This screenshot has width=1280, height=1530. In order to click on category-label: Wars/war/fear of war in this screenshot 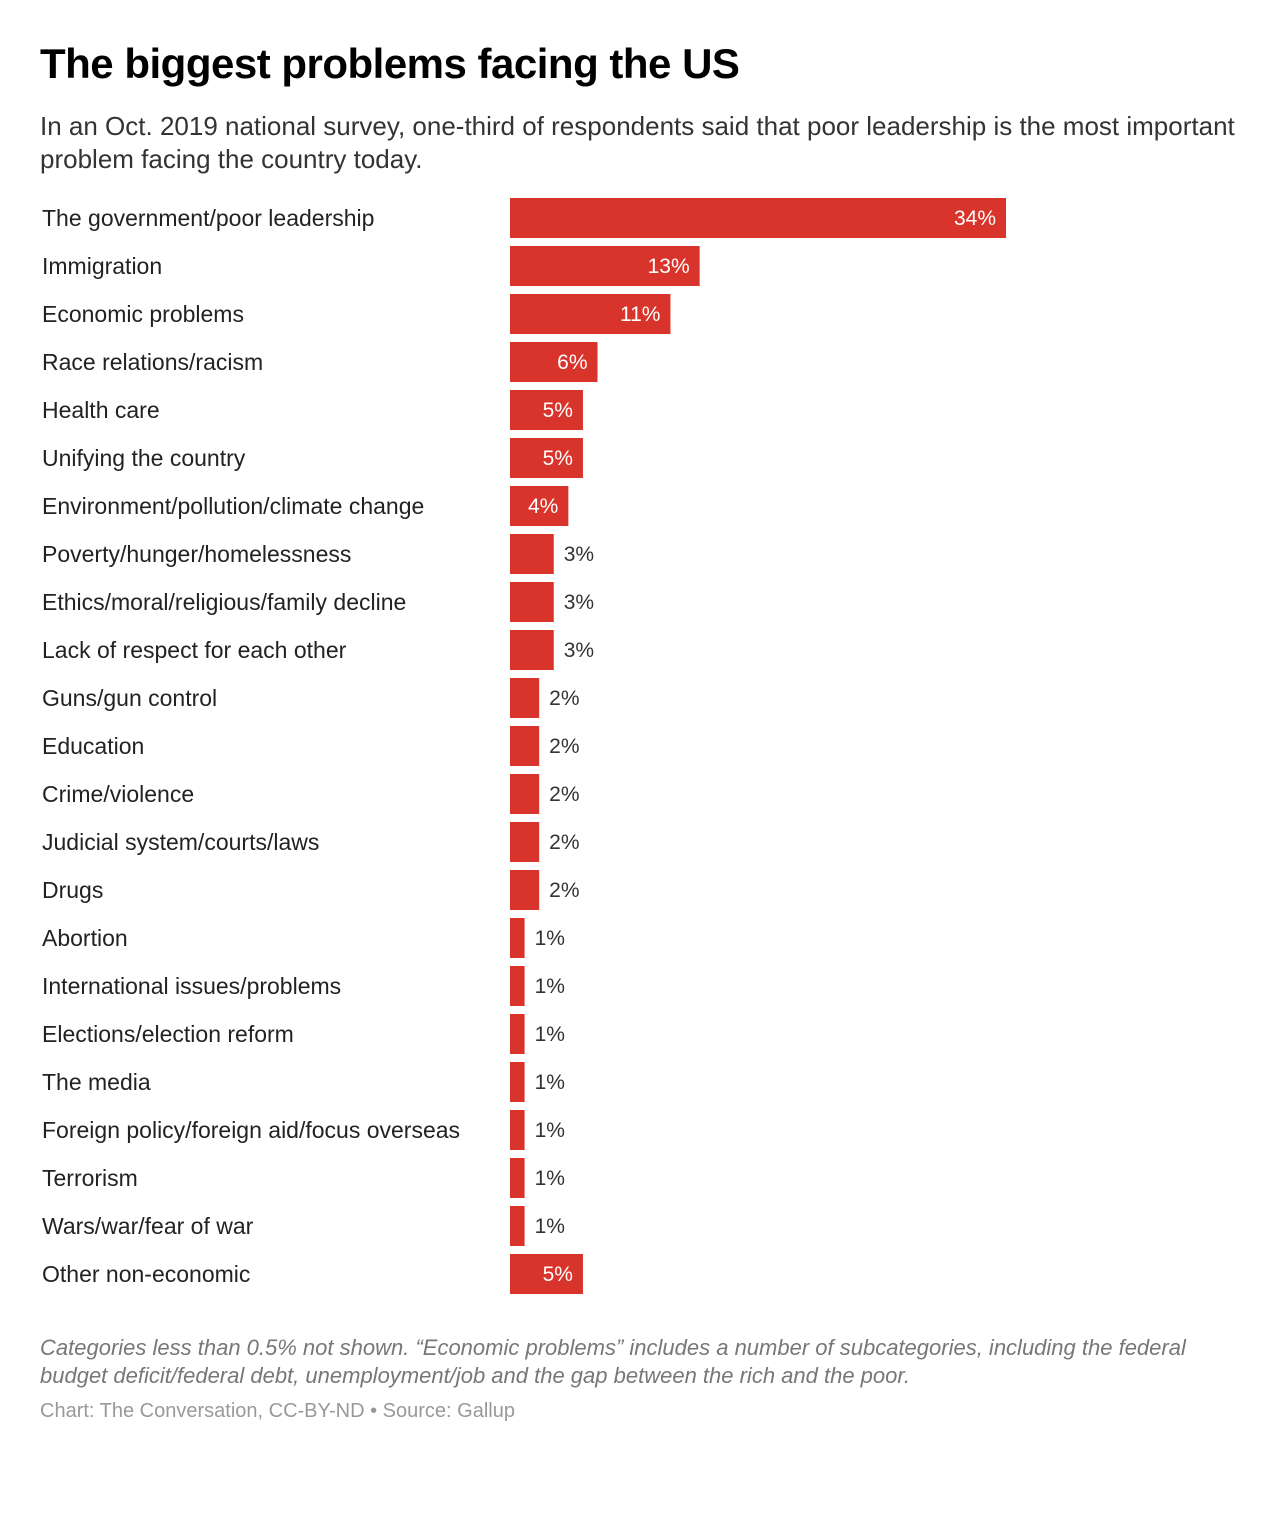, I will do `click(148, 1226)`.